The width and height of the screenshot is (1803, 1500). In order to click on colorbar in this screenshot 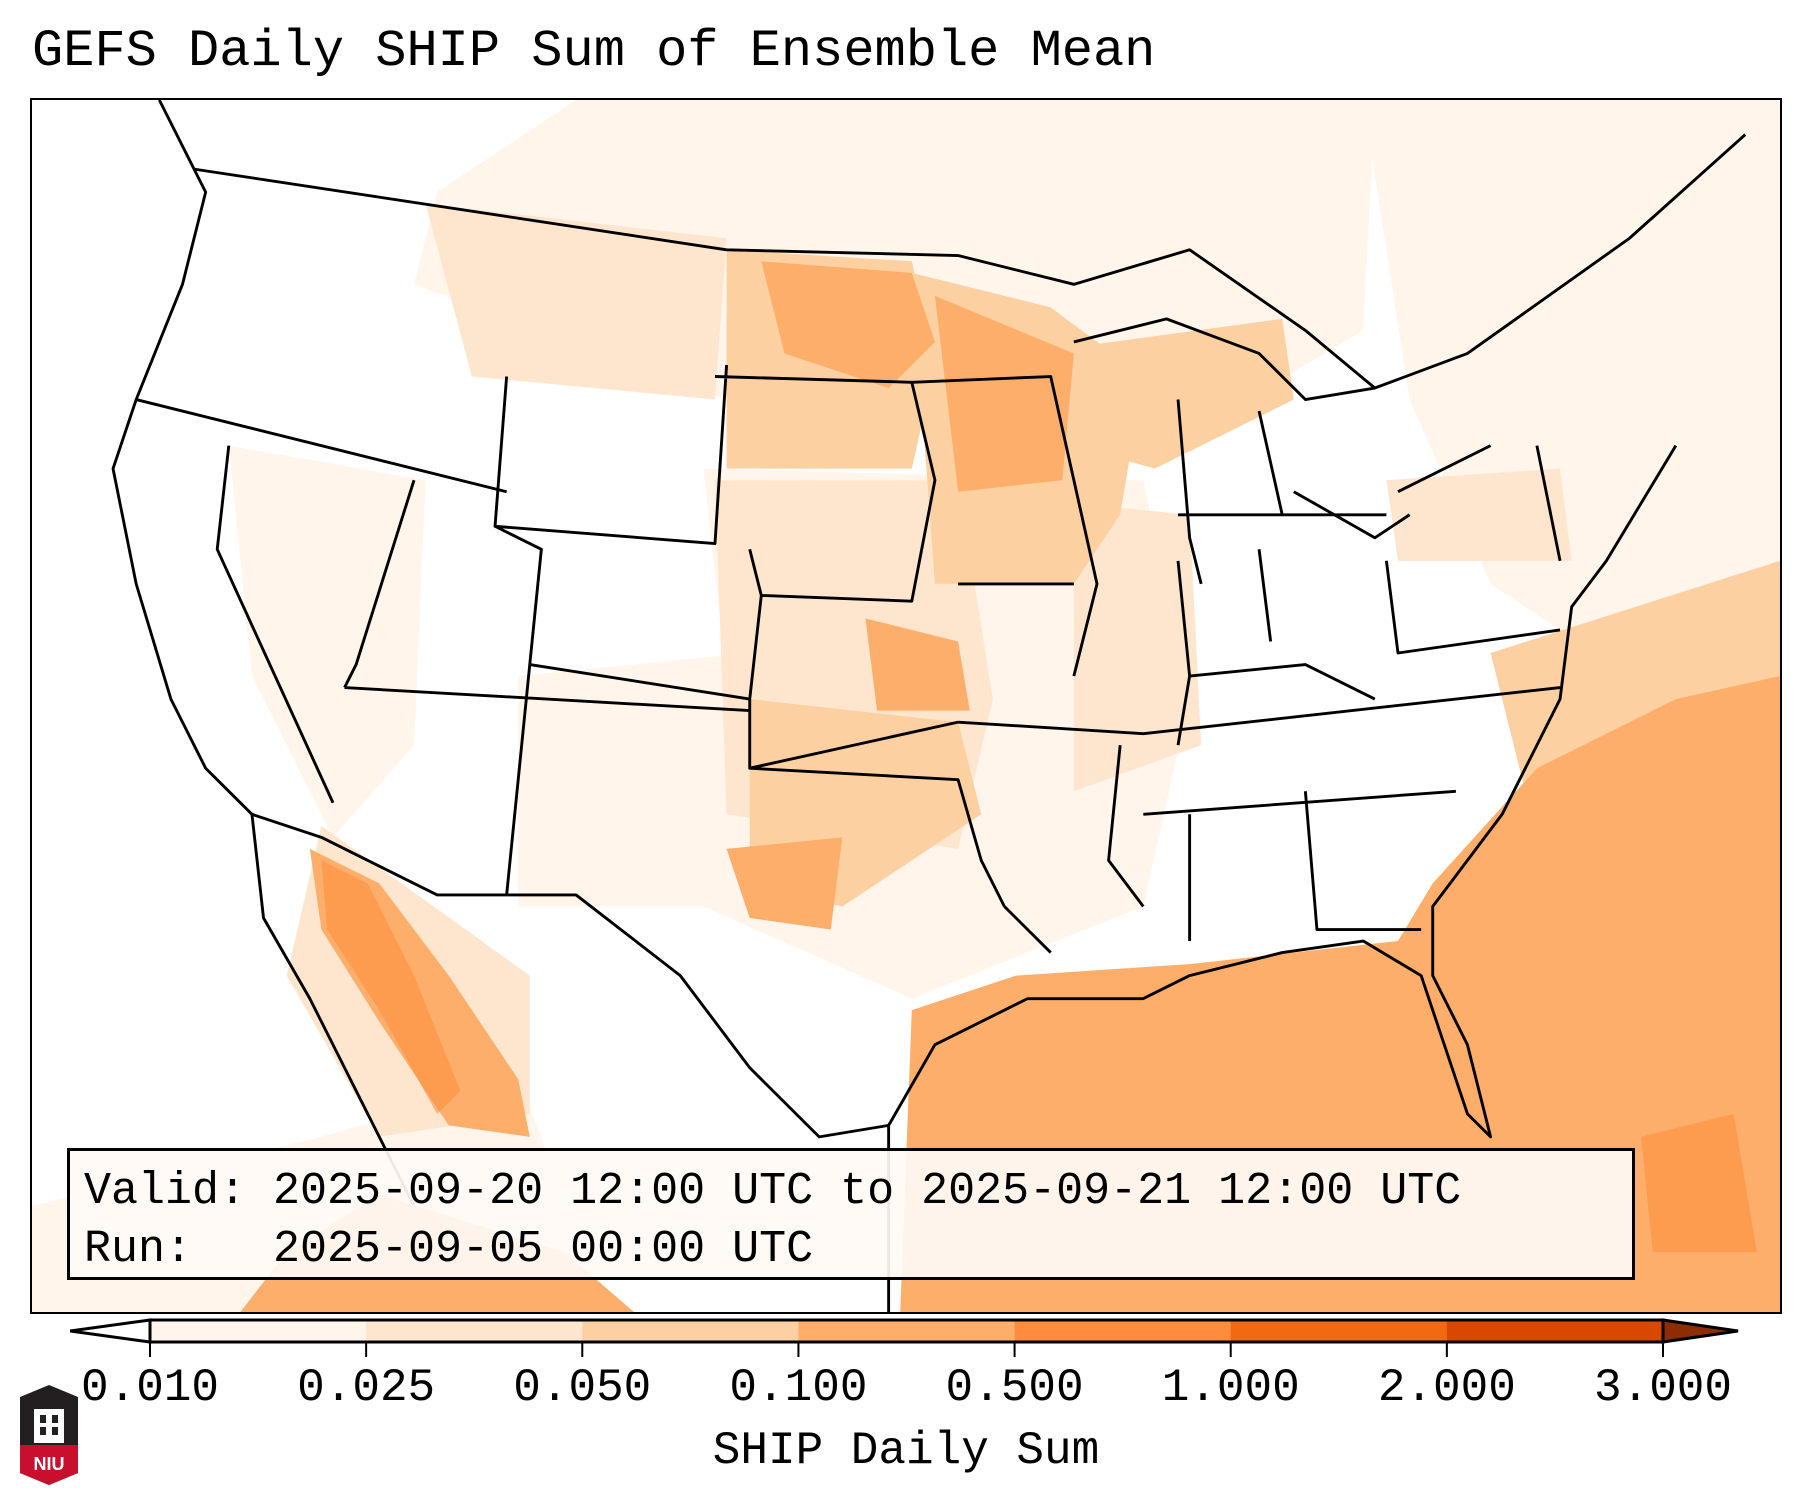, I will do `click(904, 1337)`.